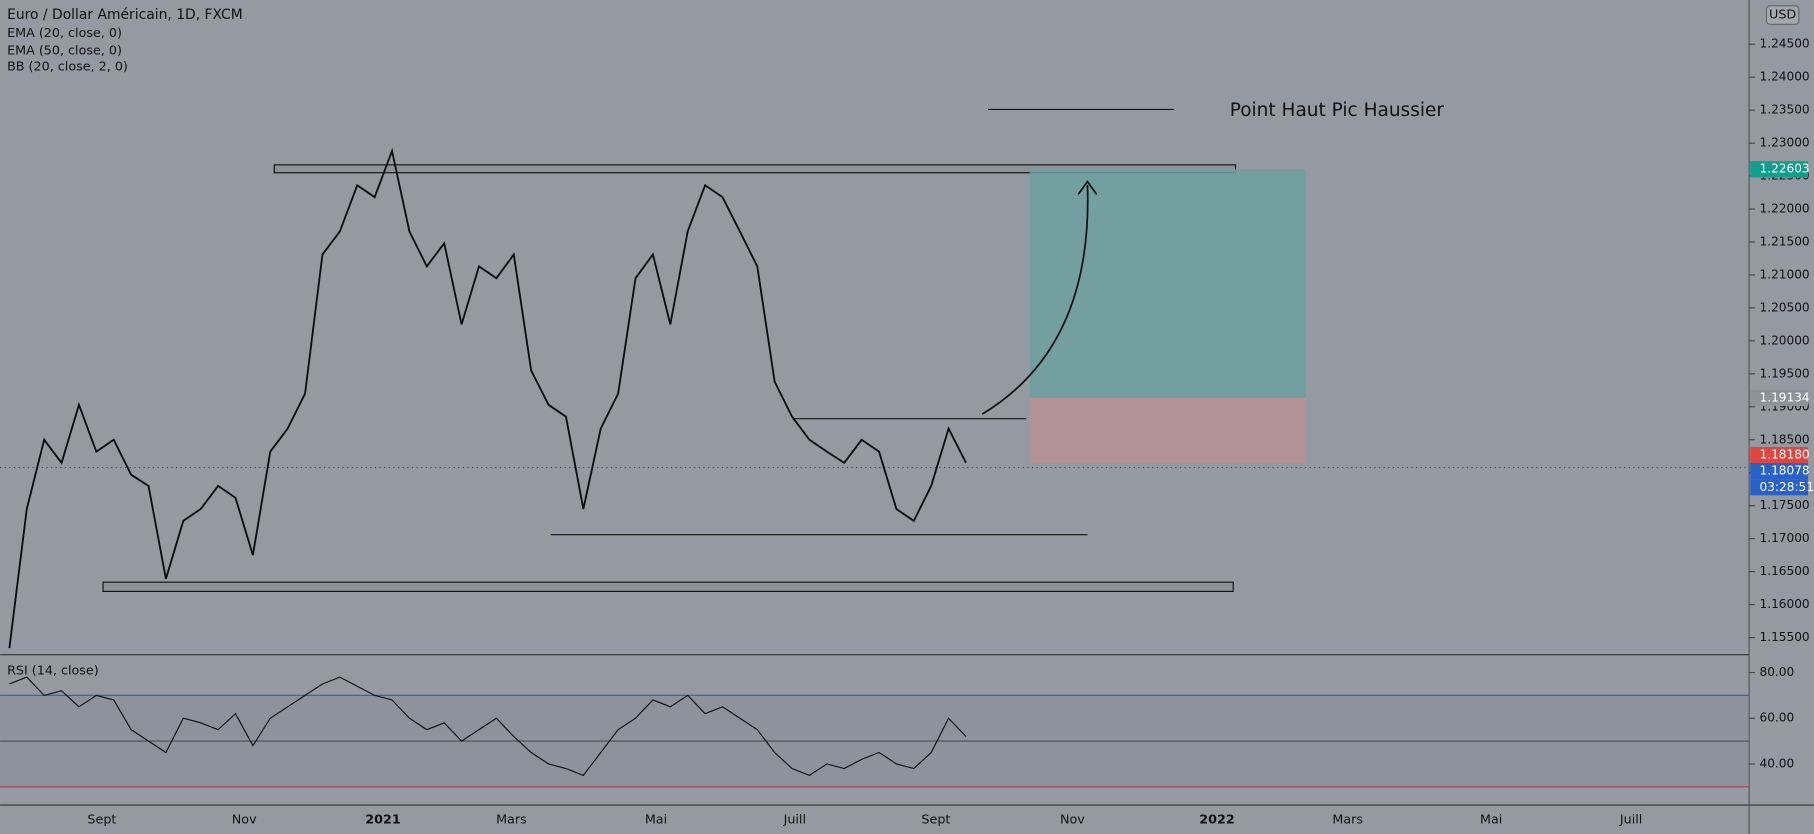 This screenshot has height=834, width=1814. What do you see at coordinates (1785, 373) in the screenshot?
I see `y-tick-label: 1.19500` at bounding box center [1785, 373].